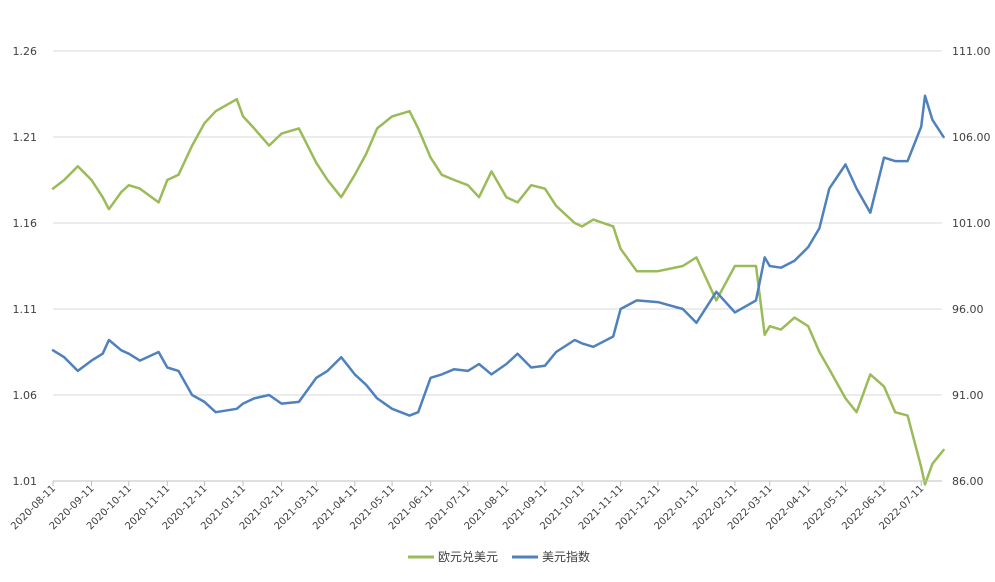 Image resolution: width=995 pixels, height=582 pixels. Describe the element at coordinates (566, 556) in the screenshot. I see `legend-label: 美元指数` at that location.